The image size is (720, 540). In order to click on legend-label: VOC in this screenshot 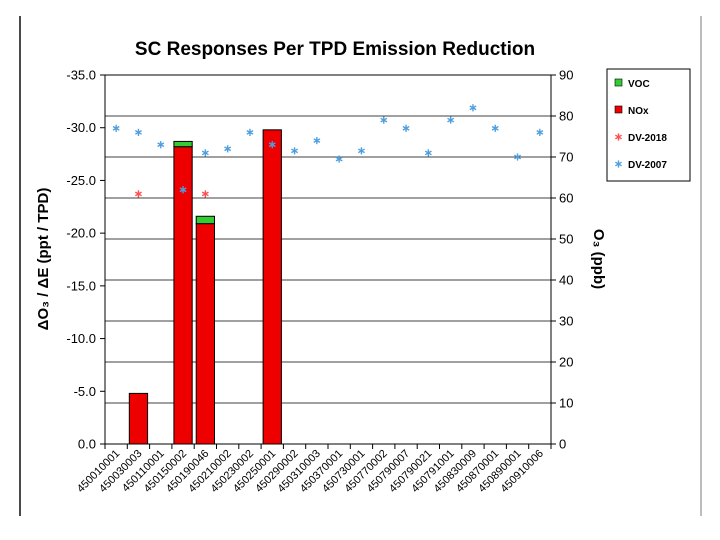, I will do `click(639, 84)`.